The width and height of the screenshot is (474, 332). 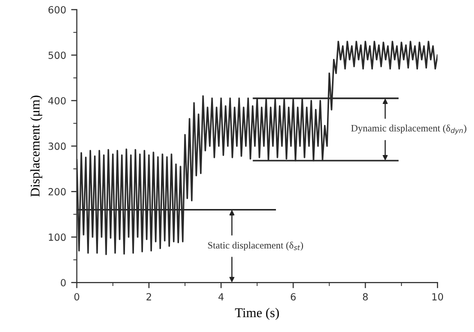 What do you see at coordinates (221, 296) in the screenshot?
I see `x-tick-label: 4` at bounding box center [221, 296].